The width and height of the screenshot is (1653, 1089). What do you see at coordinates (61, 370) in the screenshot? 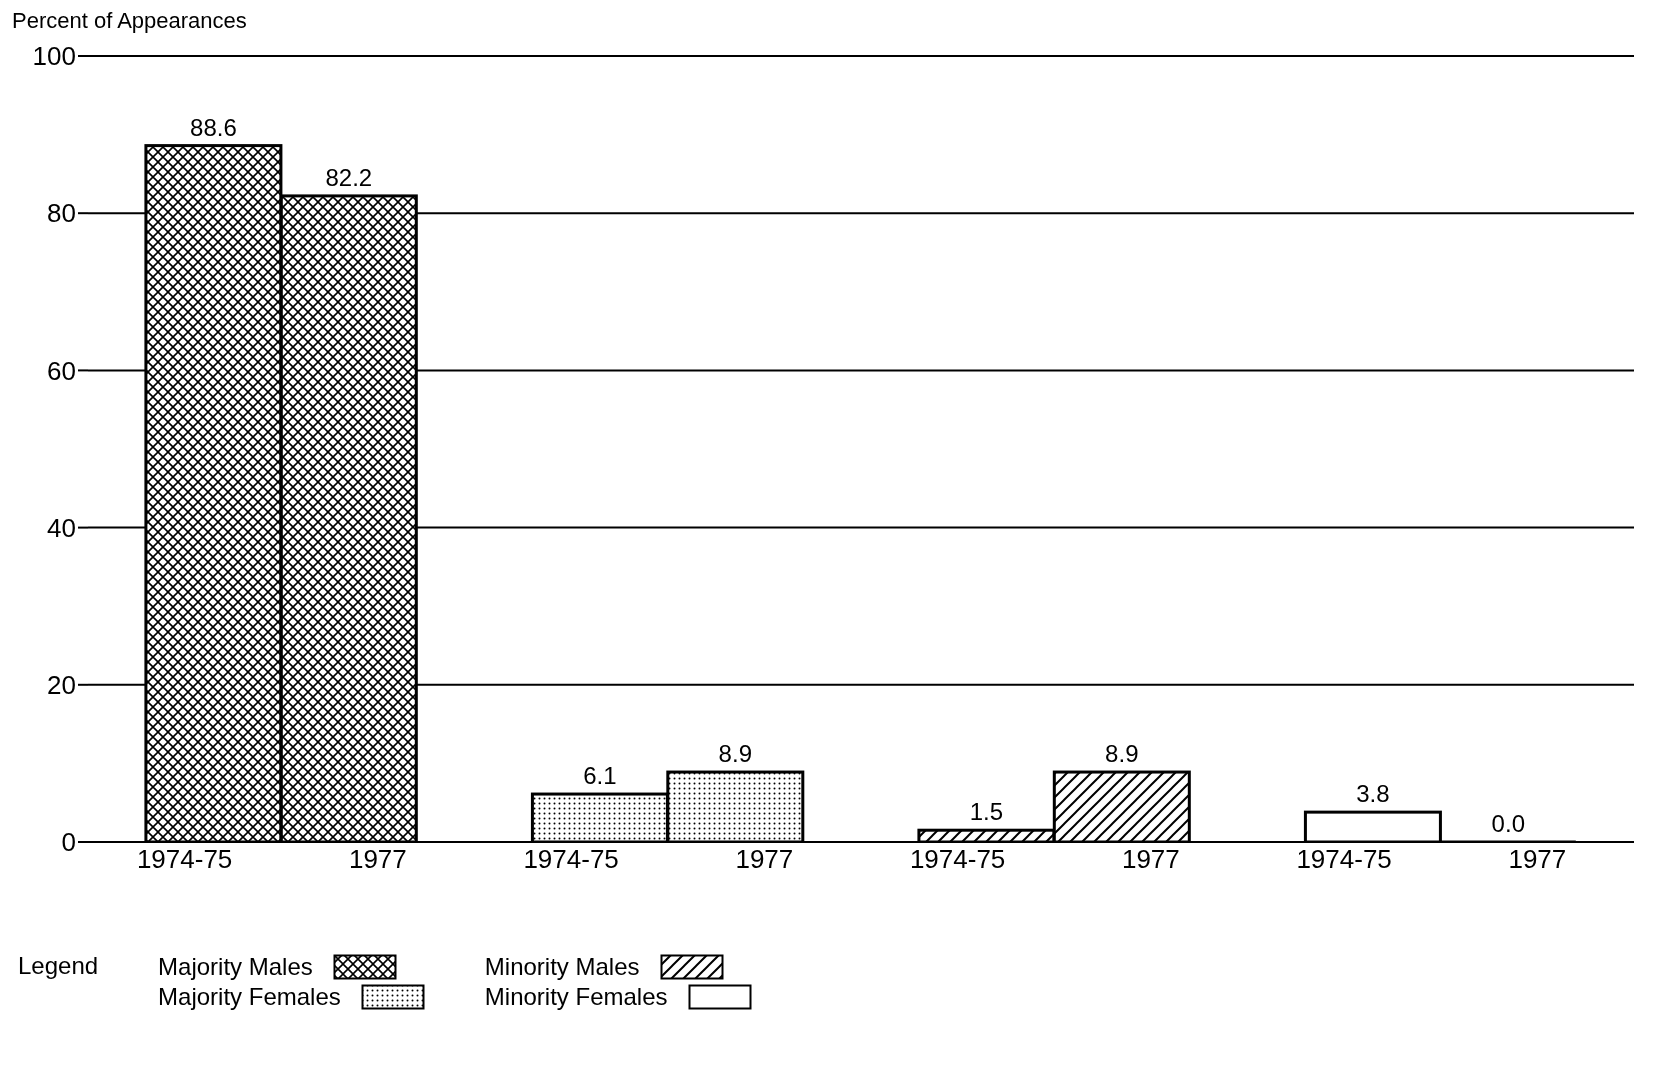
I see `y-tick-label: 60` at bounding box center [61, 370].